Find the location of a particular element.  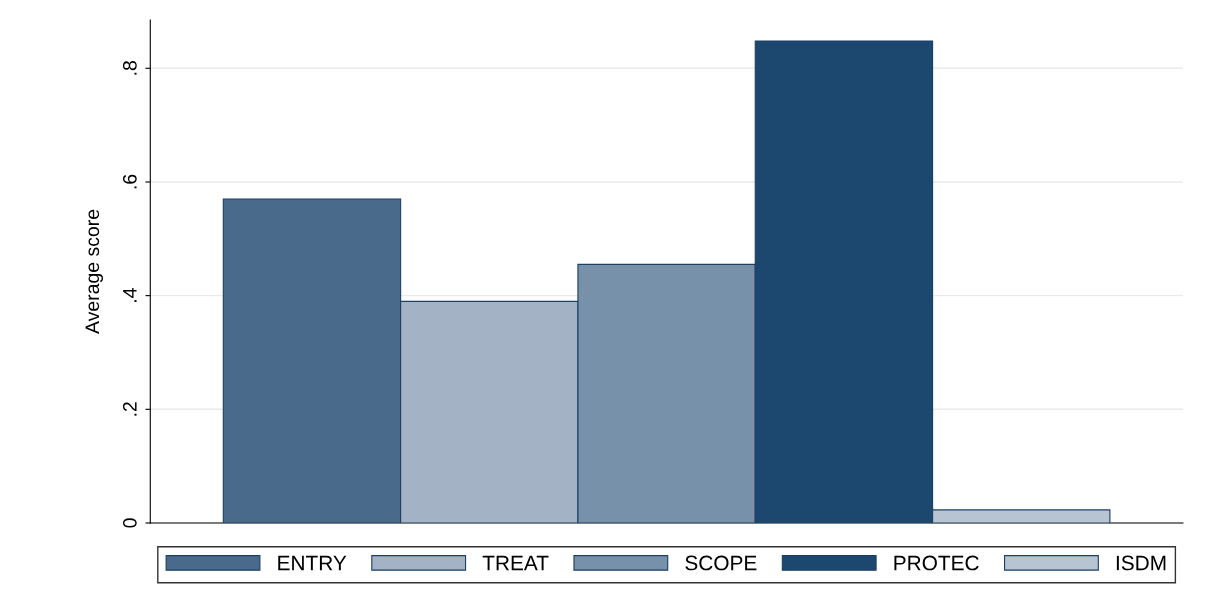

y-tick-label: .2 is located at coordinates (129, 409).